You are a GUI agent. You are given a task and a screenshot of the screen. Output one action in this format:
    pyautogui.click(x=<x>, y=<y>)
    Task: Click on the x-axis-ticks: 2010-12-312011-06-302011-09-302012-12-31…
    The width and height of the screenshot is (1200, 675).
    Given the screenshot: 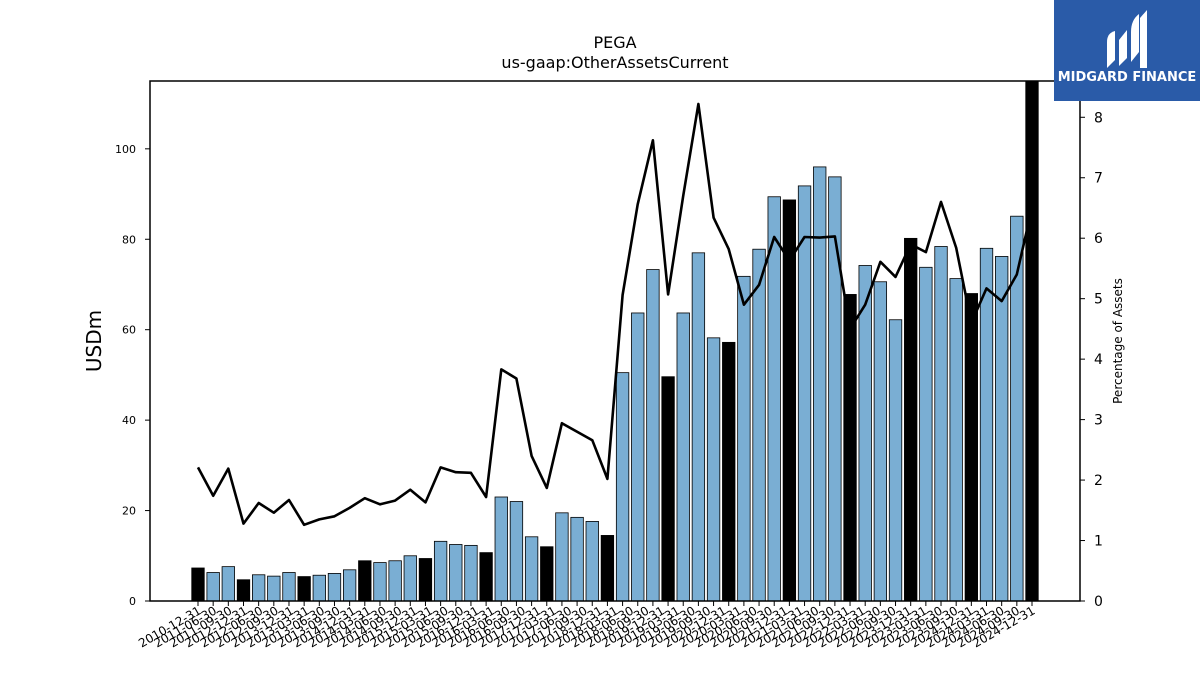 What is the action you would take?
    pyautogui.click(x=587, y=625)
    